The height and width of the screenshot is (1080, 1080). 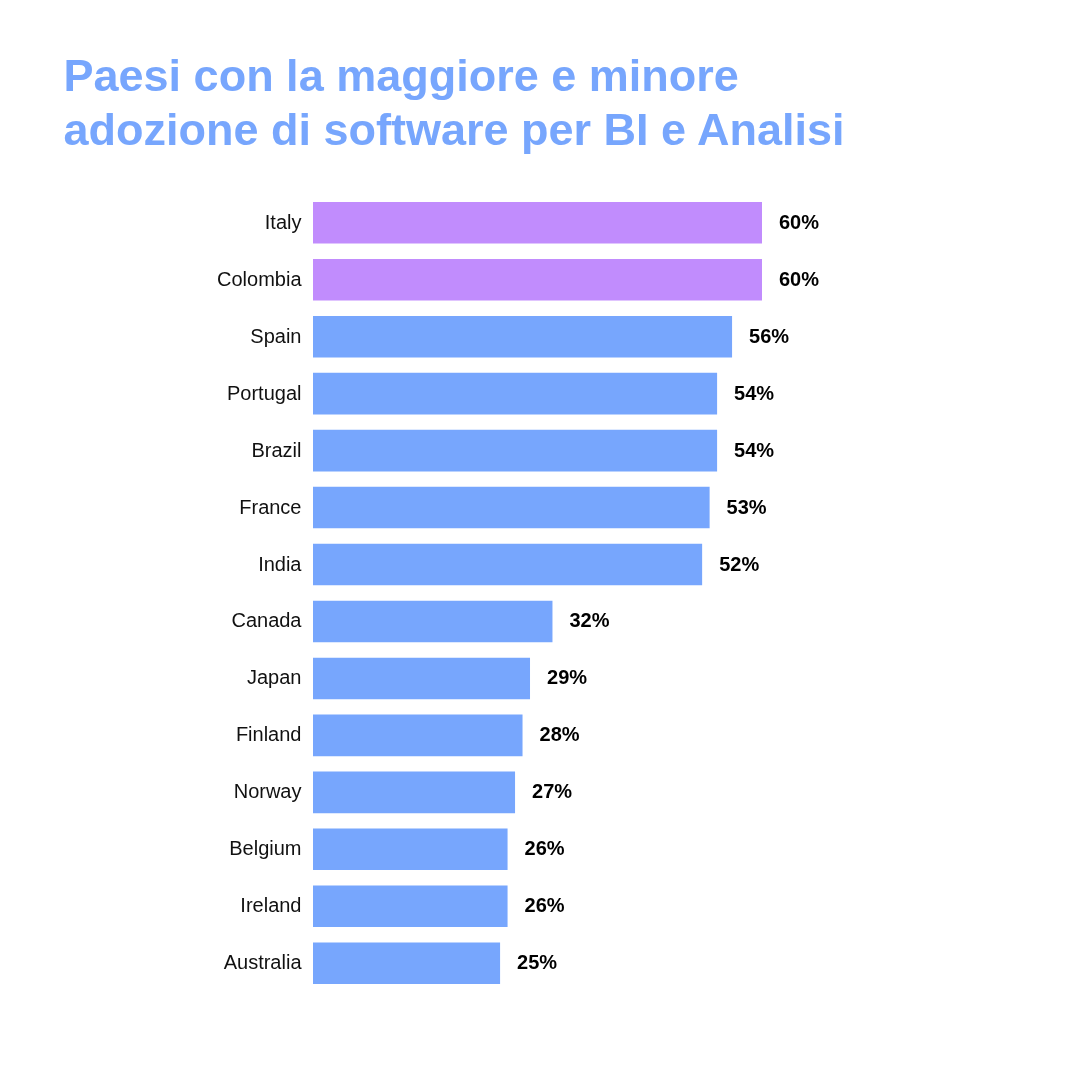 What do you see at coordinates (271, 905) in the screenshot?
I see `y-tick-label: Ireland` at bounding box center [271, 905].